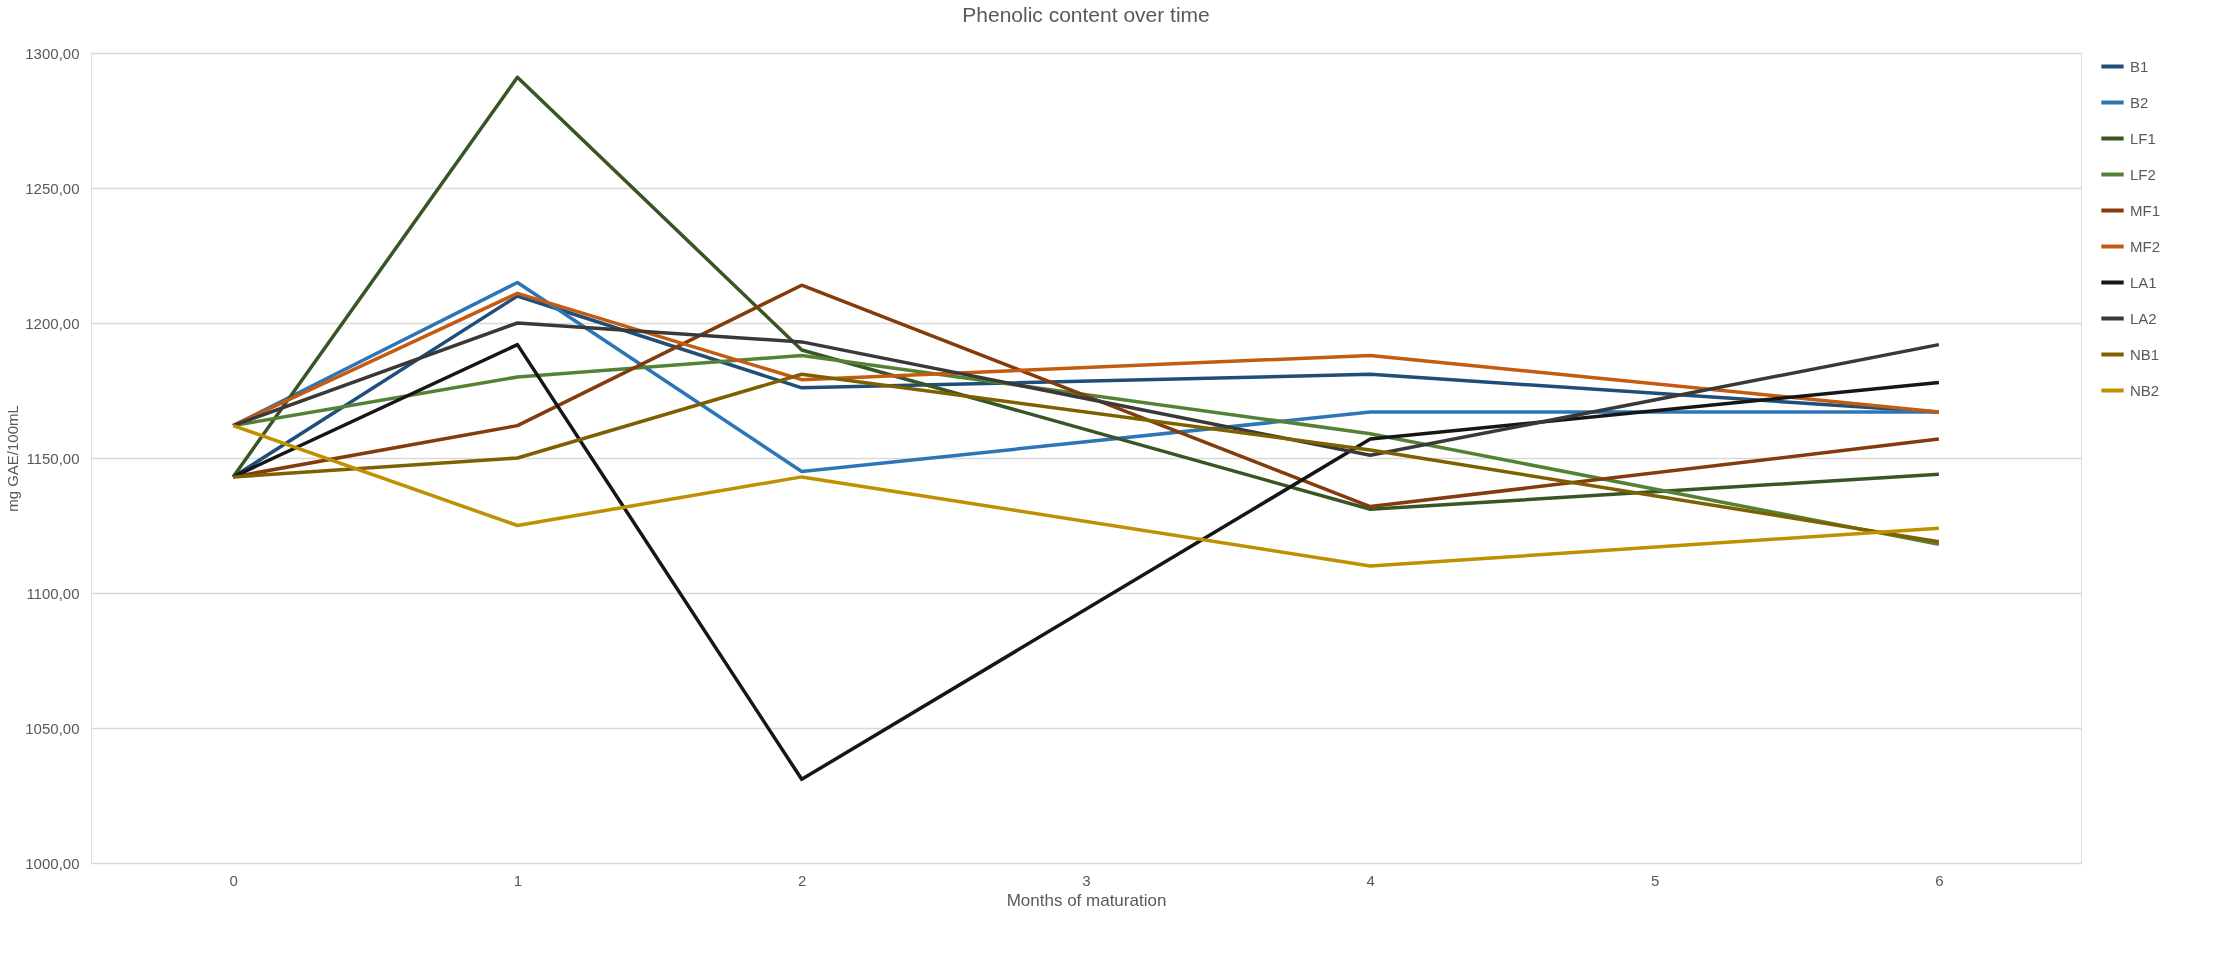 The height and width of the screenshot is (978, 2230). I want to click on legend-label: MF2, so click(2145, 246).